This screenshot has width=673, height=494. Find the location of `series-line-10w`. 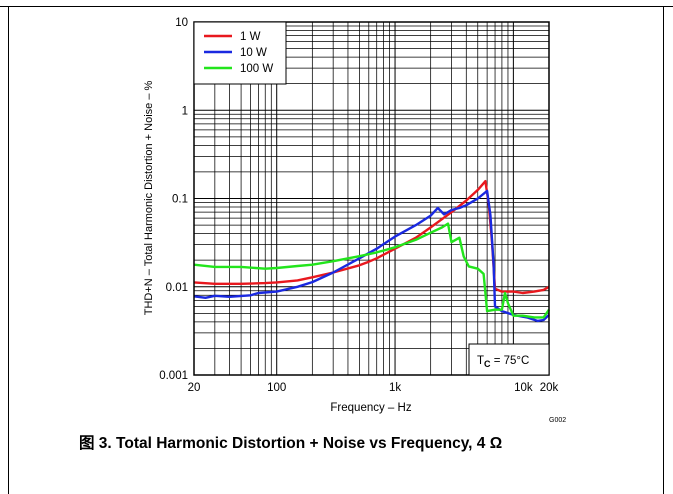

series-line-10w is located at coordinates (371, 256).